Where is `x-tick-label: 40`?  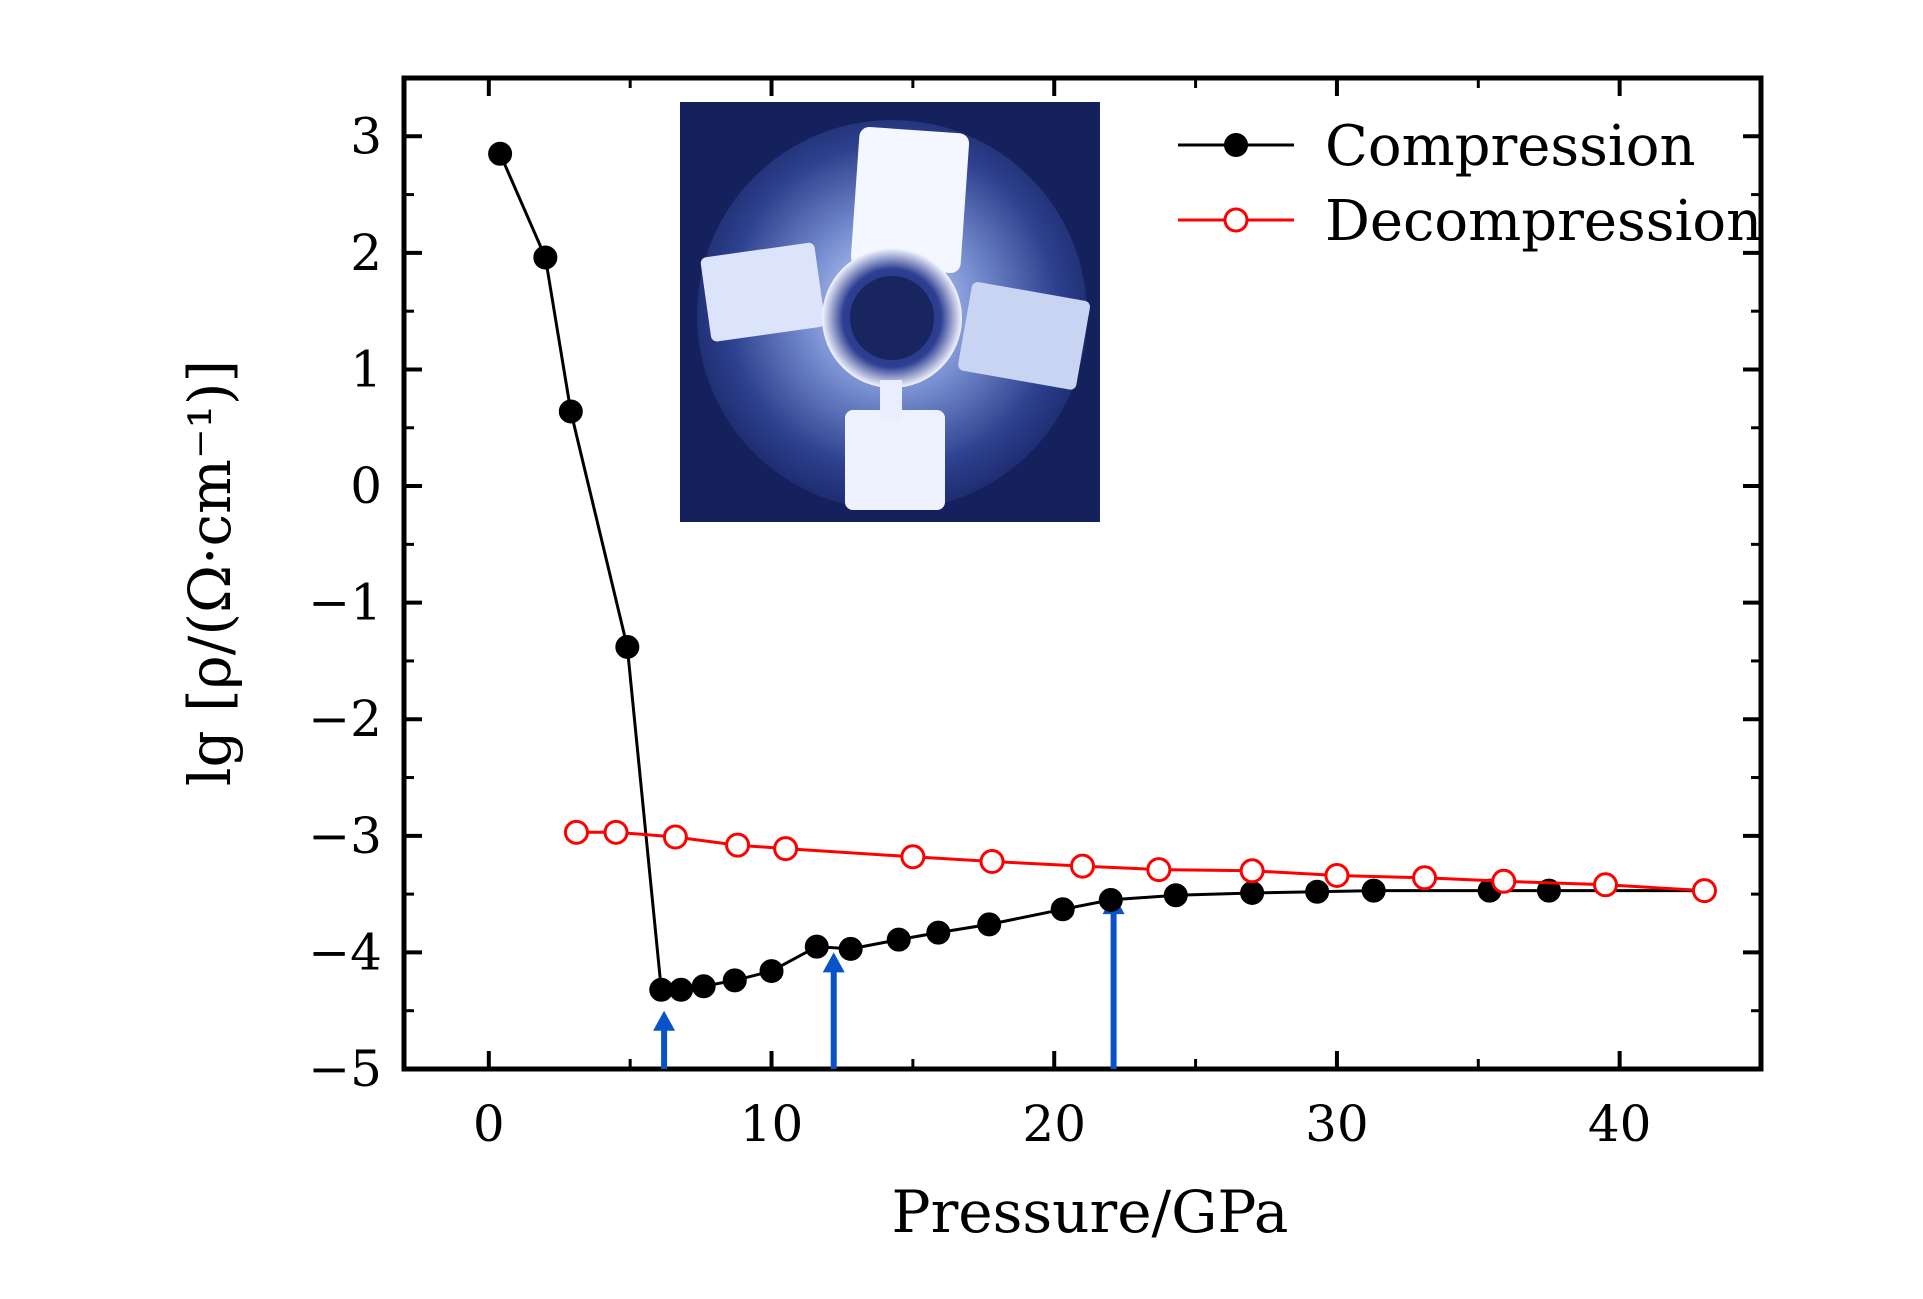 x-tick-label: 40 is located at coordinates (1620, 1124).